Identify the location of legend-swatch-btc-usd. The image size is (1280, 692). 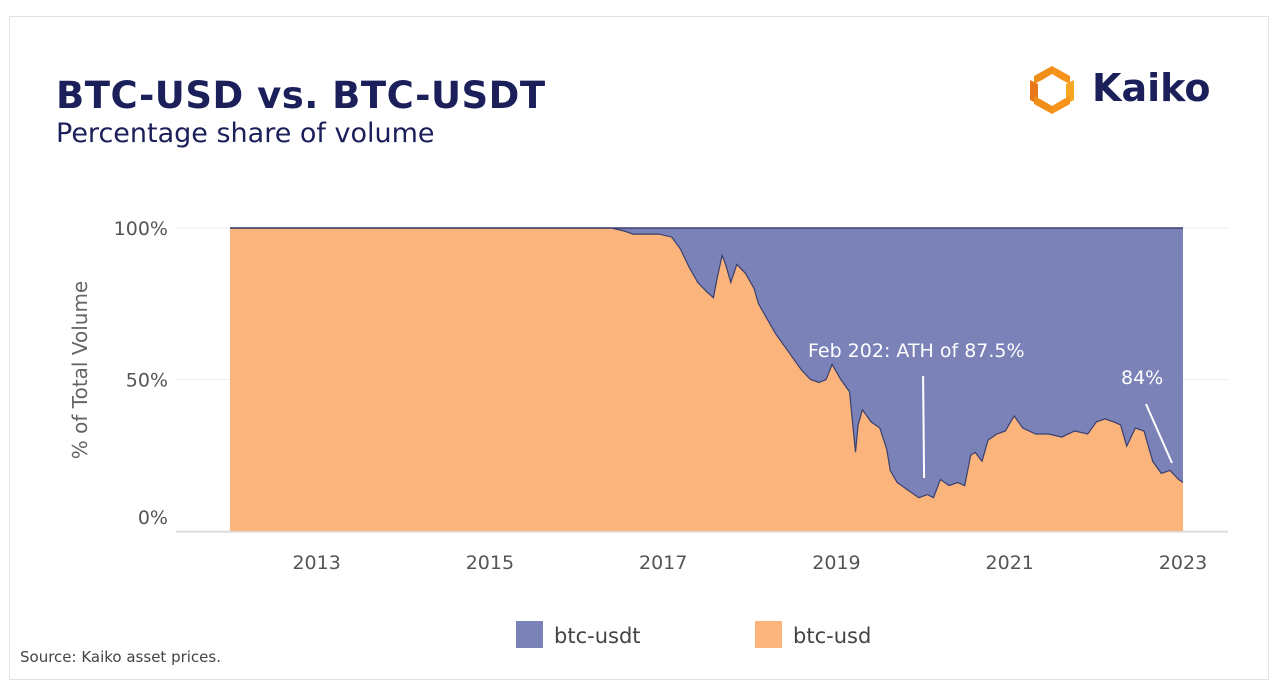
(768, 634).